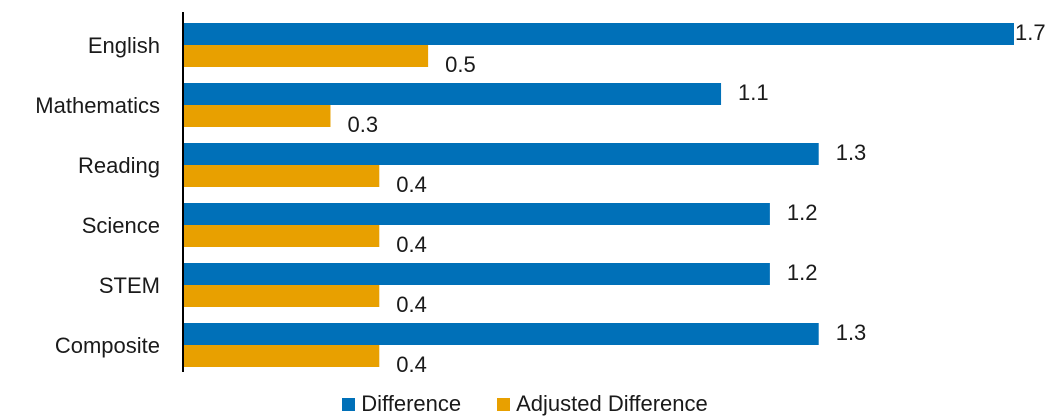  Describe the element at coordinates (851, 332) in the screenshot. I see `data-label-difference-composite: 1.3` at that location.